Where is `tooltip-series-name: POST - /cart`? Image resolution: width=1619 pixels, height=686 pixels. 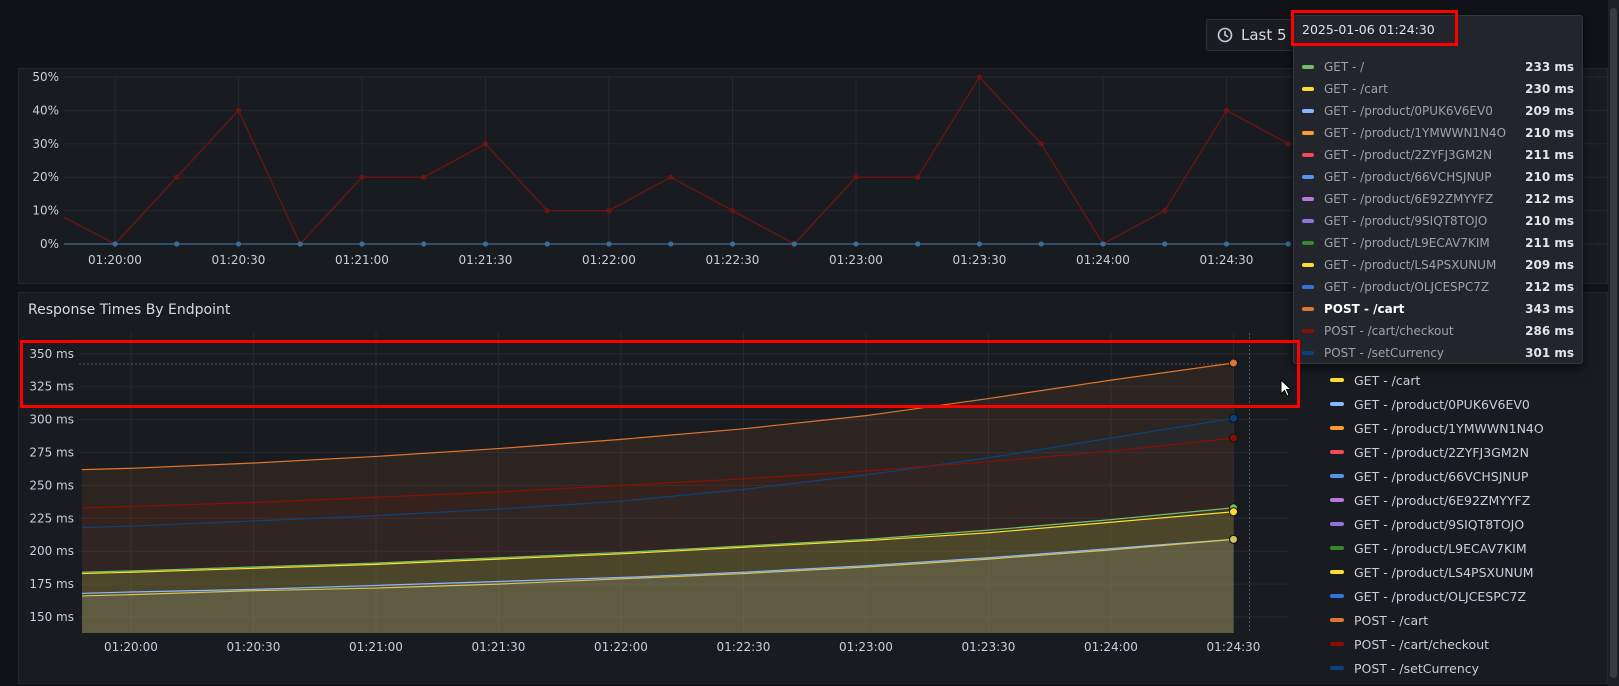
tooltip-series-name: POST - /cart is located at coordinates (1364, 309).